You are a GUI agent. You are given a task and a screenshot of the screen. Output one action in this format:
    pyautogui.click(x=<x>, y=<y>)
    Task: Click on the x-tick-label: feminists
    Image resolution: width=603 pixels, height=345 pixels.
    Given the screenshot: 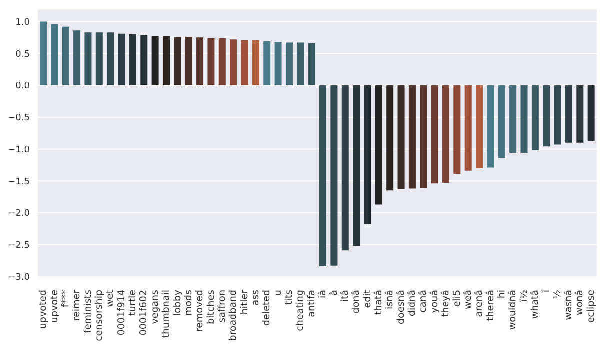 What is the action you would take?
    pyautogui.click(x=88, y=312)
    